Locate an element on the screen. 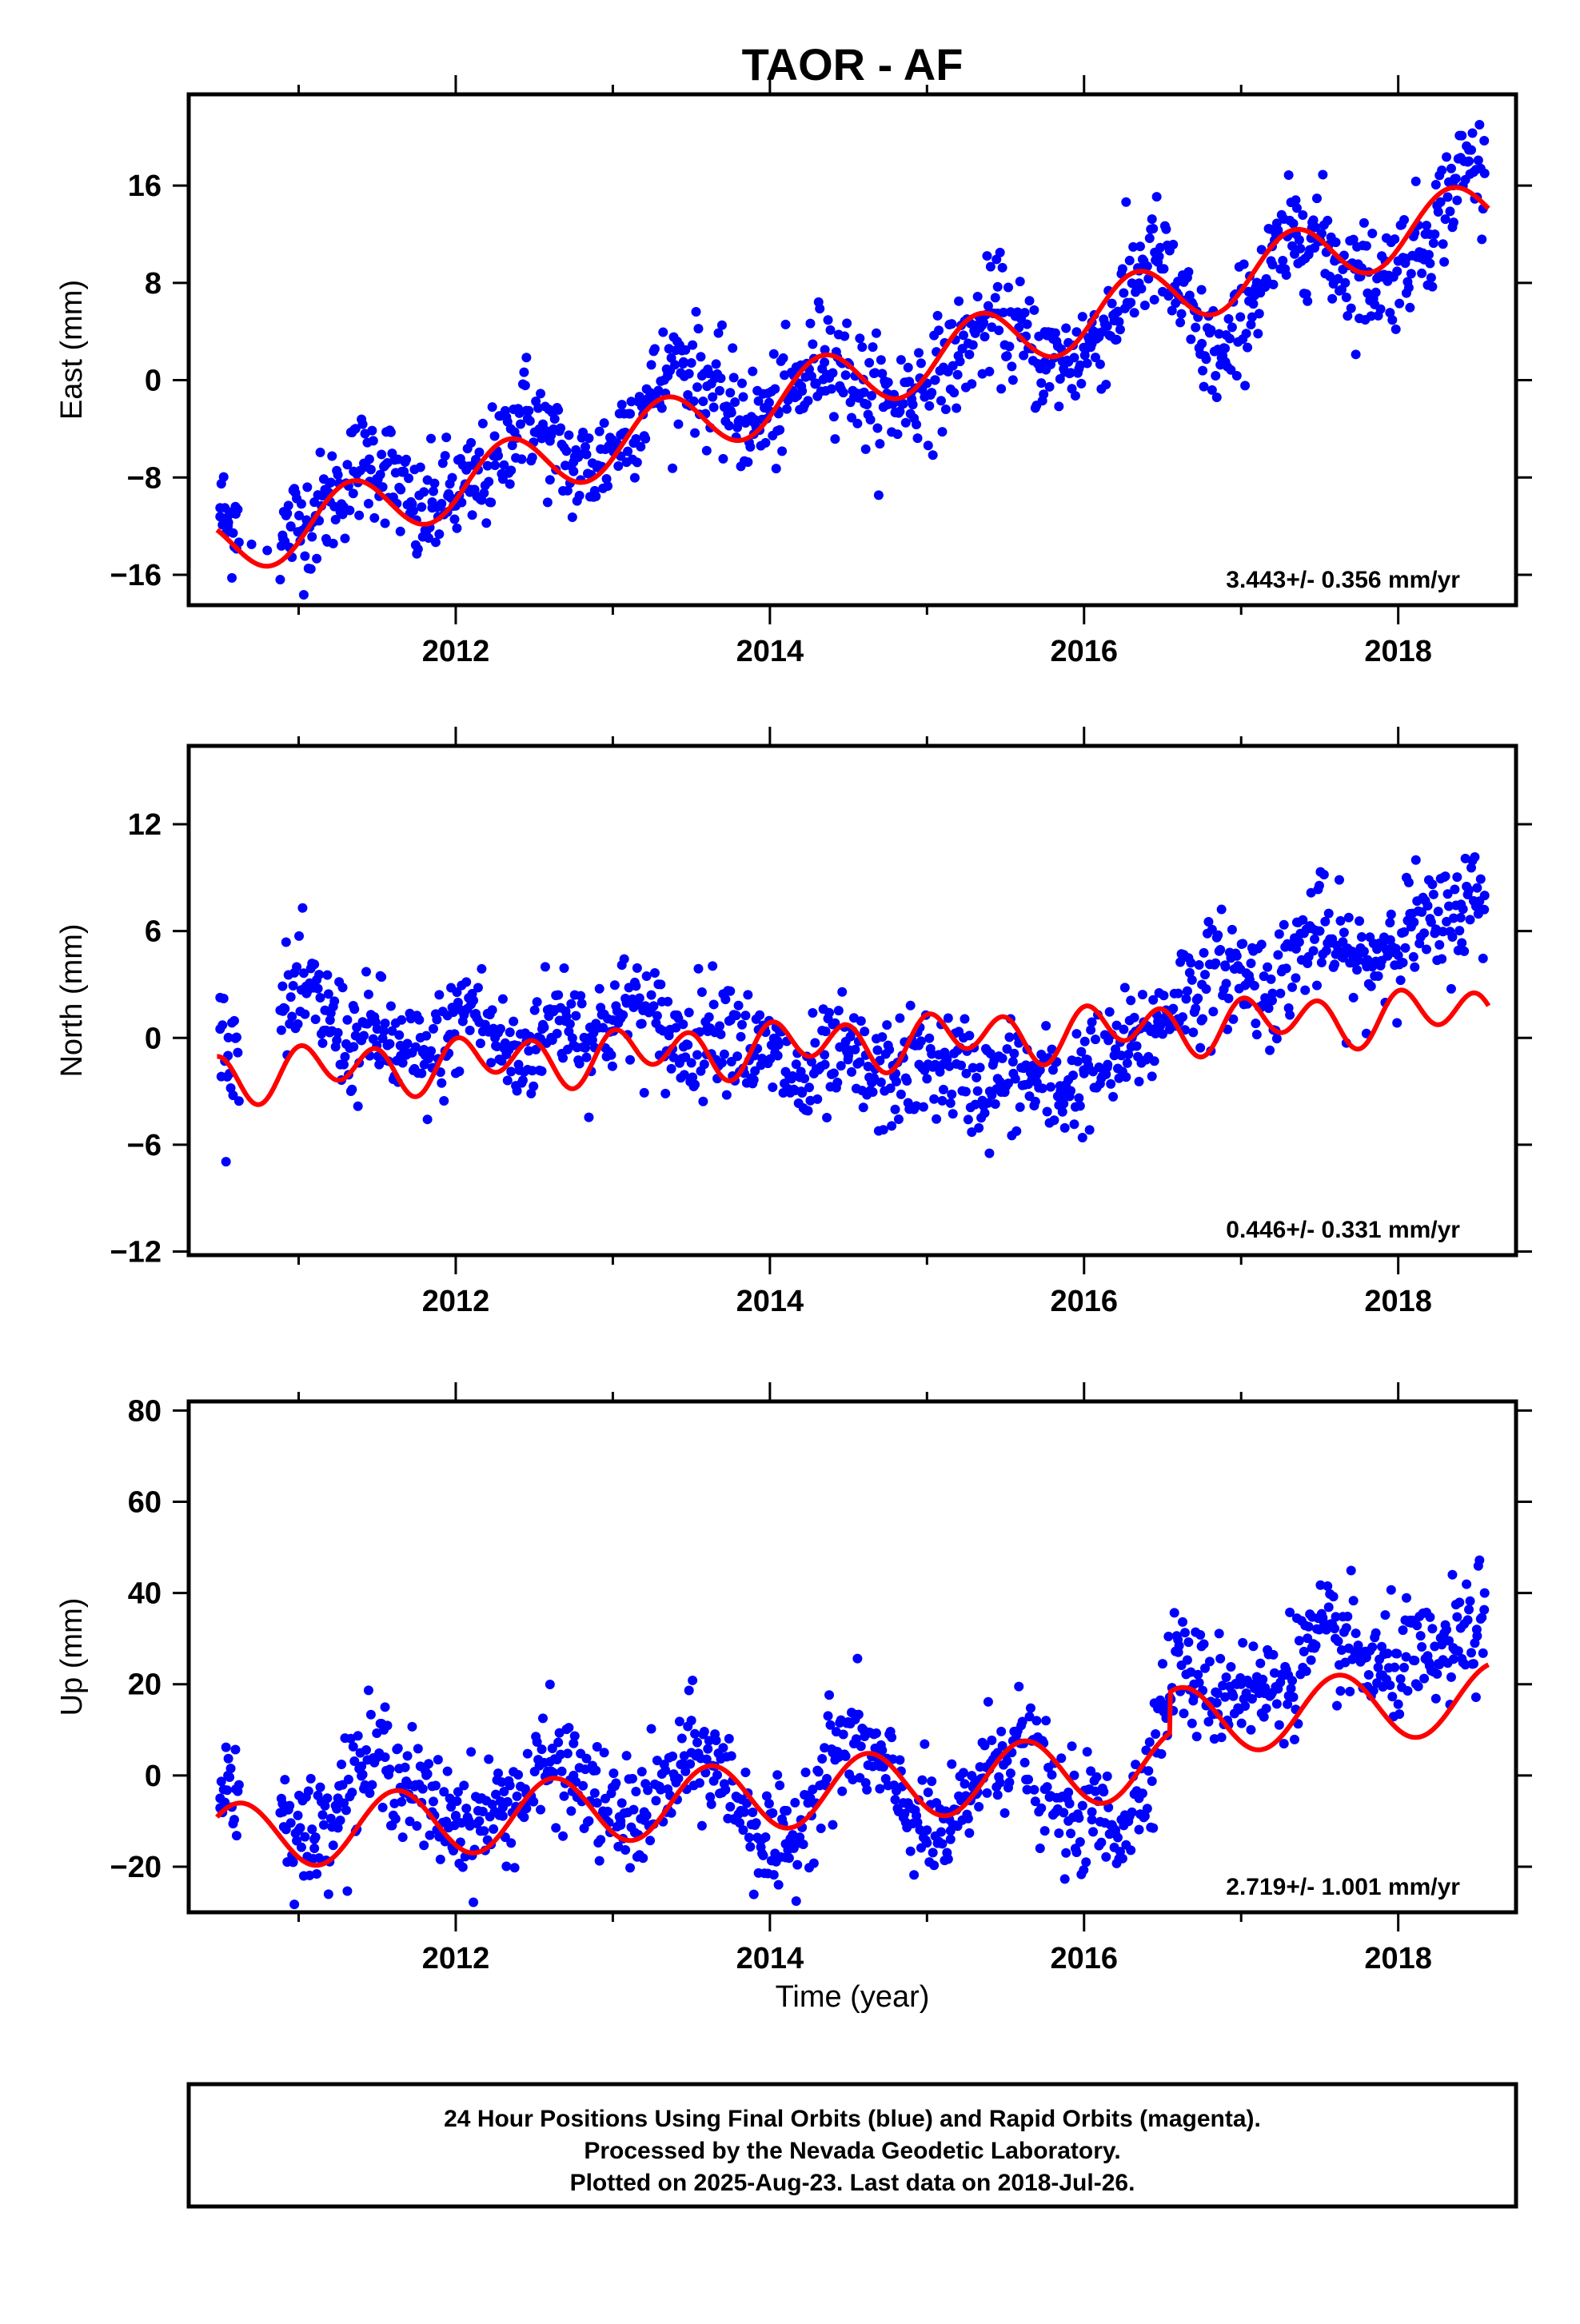 The image size is (1580, 2324). footer-frame is located at coordinates (852, 2145).